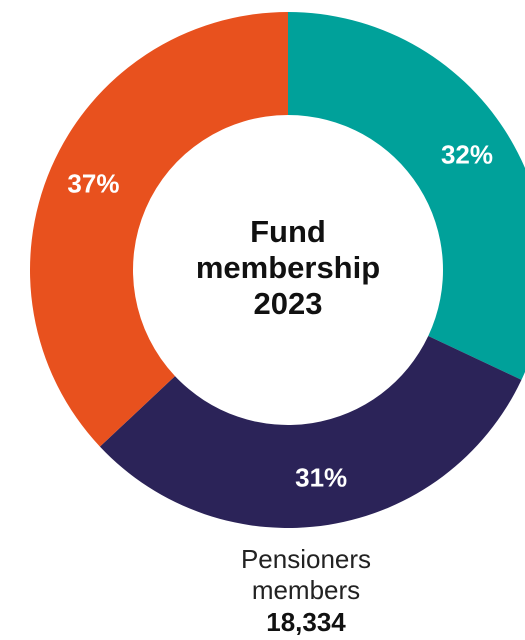 The height and width of the screenshot is (640, 525). I want to click on annotation: Pensioners, so click(306, 559).